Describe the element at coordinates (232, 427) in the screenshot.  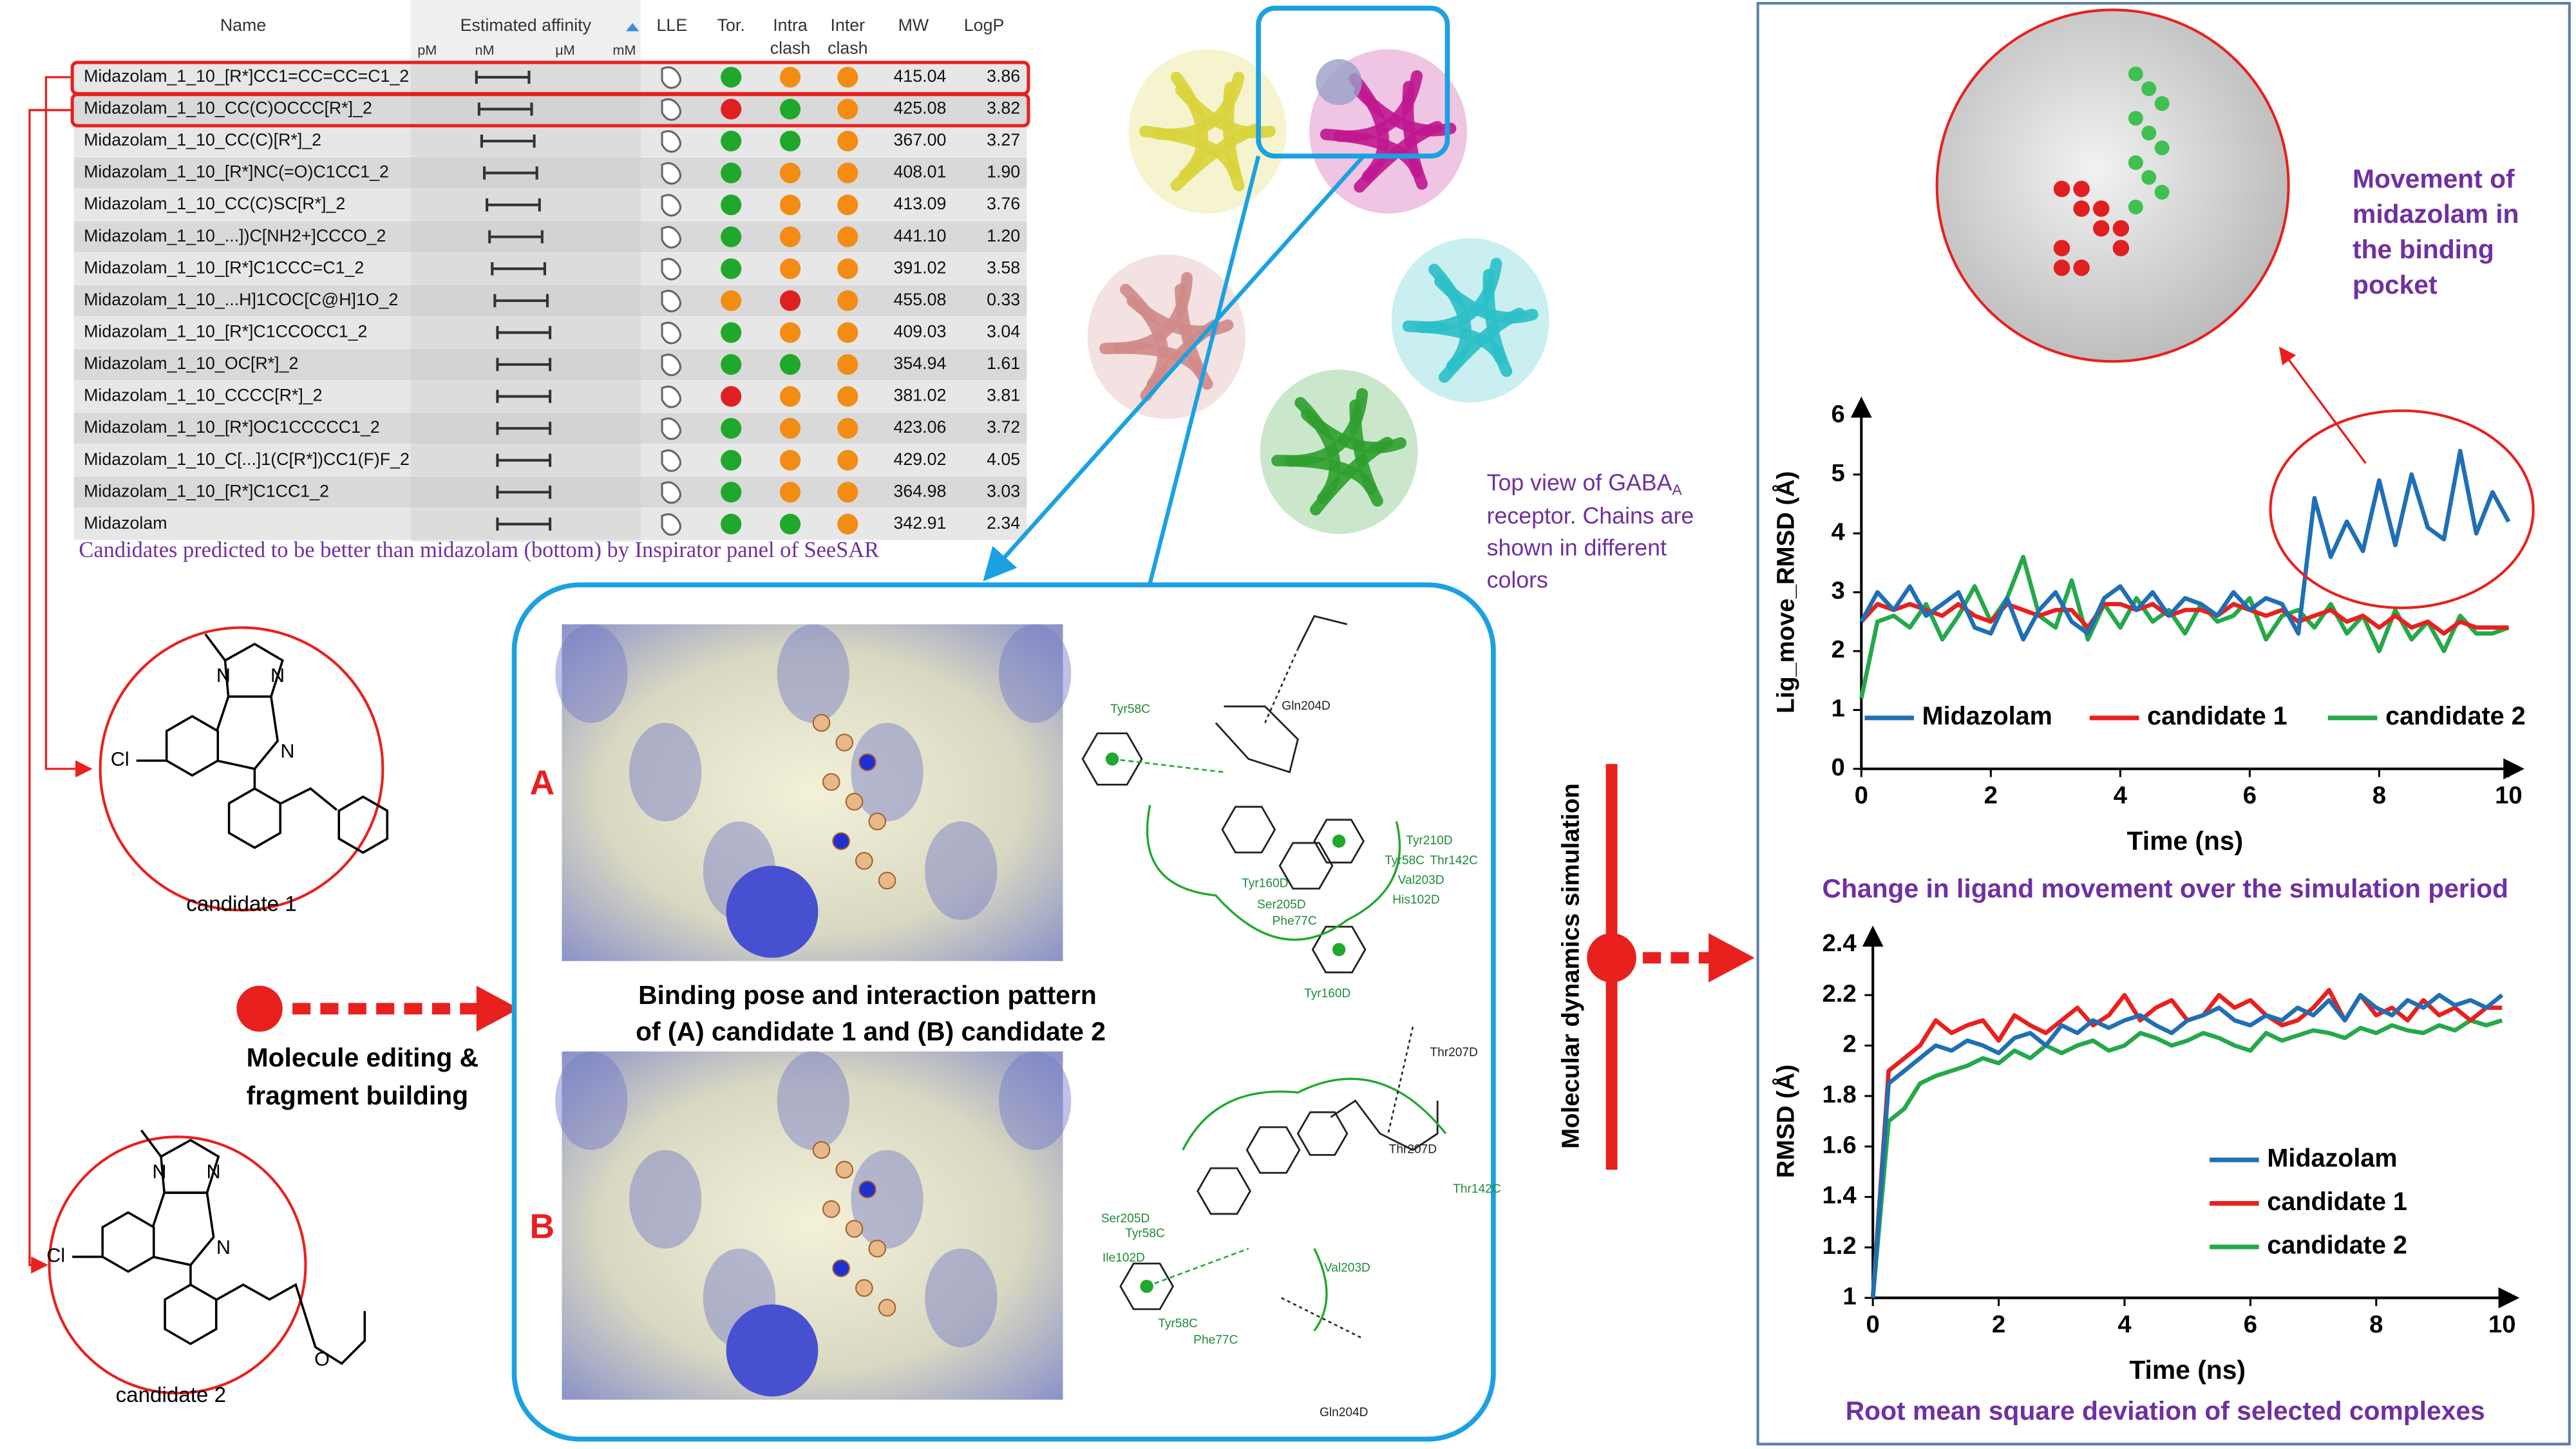
I see `compound-name: Midazolam_1_10_[R*]OC1CCCCC1_2` at that location.